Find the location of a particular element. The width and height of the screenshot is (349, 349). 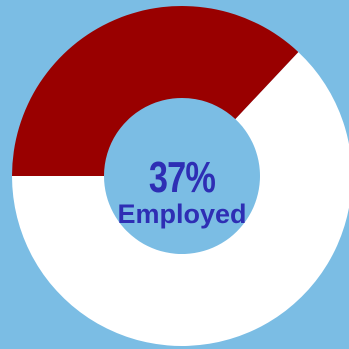

center-caption: Employed is located at coordinates (182, 214).